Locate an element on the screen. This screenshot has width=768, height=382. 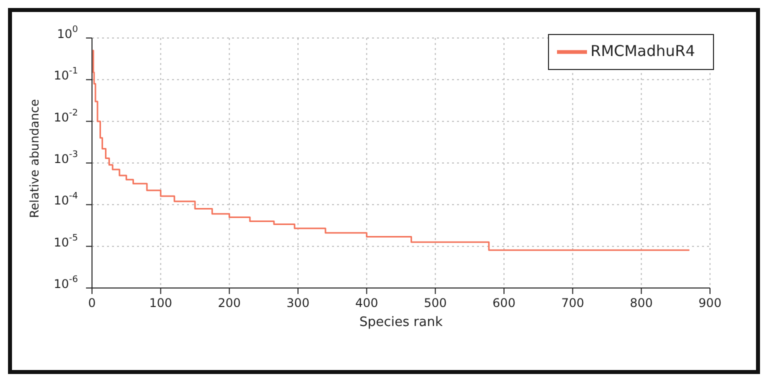
x-tick-label: 800 is located at coordinates (641, 303).